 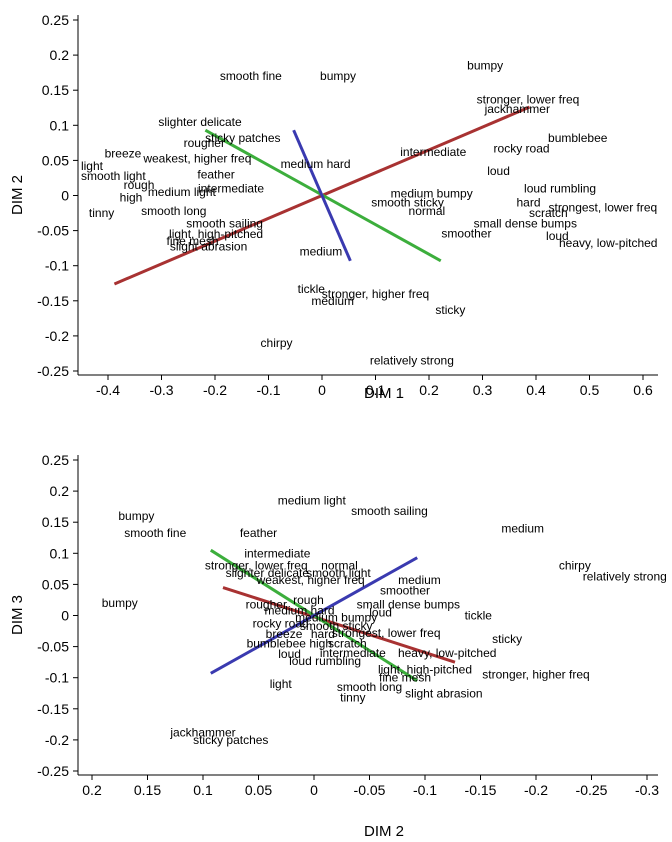 I want to click on point-label: loud rumbling, so click(x=560, y=188).